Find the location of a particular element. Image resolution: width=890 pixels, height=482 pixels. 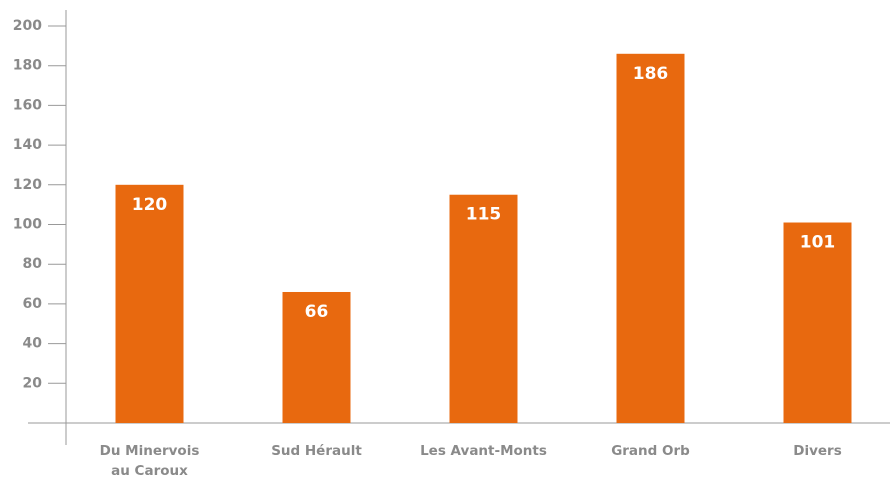

y-tick-label: 180 is located at coordinates (27, 66).